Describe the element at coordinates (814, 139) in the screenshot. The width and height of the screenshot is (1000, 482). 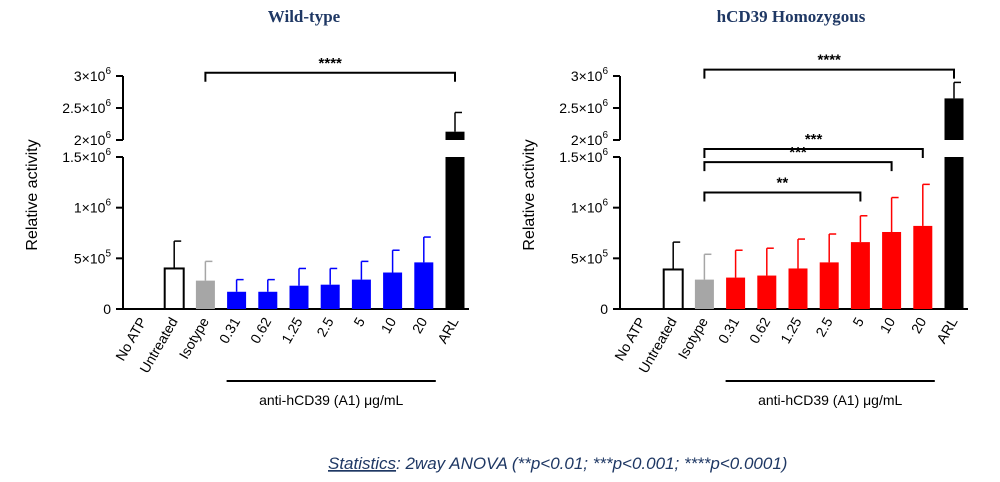
I see `significance-label-1: ***` at that location.